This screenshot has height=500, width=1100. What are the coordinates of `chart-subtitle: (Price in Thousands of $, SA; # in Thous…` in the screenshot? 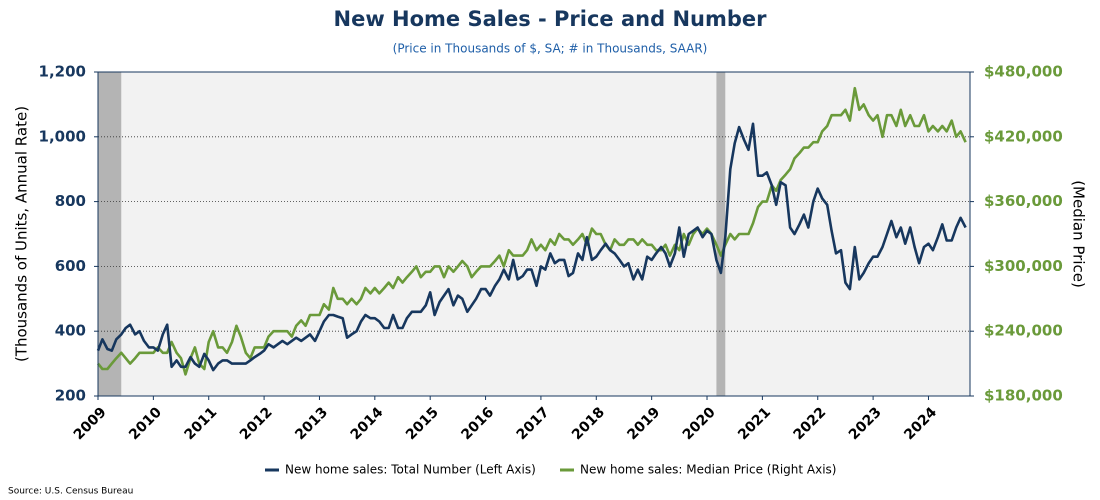 It's located at (550, 49).